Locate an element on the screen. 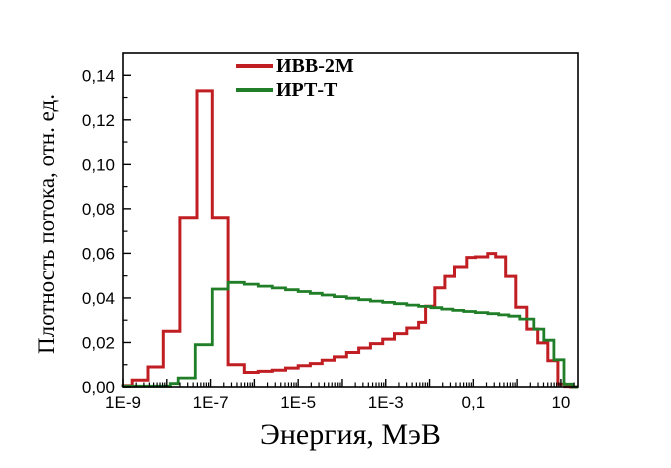 Image resolution: width=671 pixels, height=468 pixels. y-tick-label: 0,04 is located at coordinates (98, 298).